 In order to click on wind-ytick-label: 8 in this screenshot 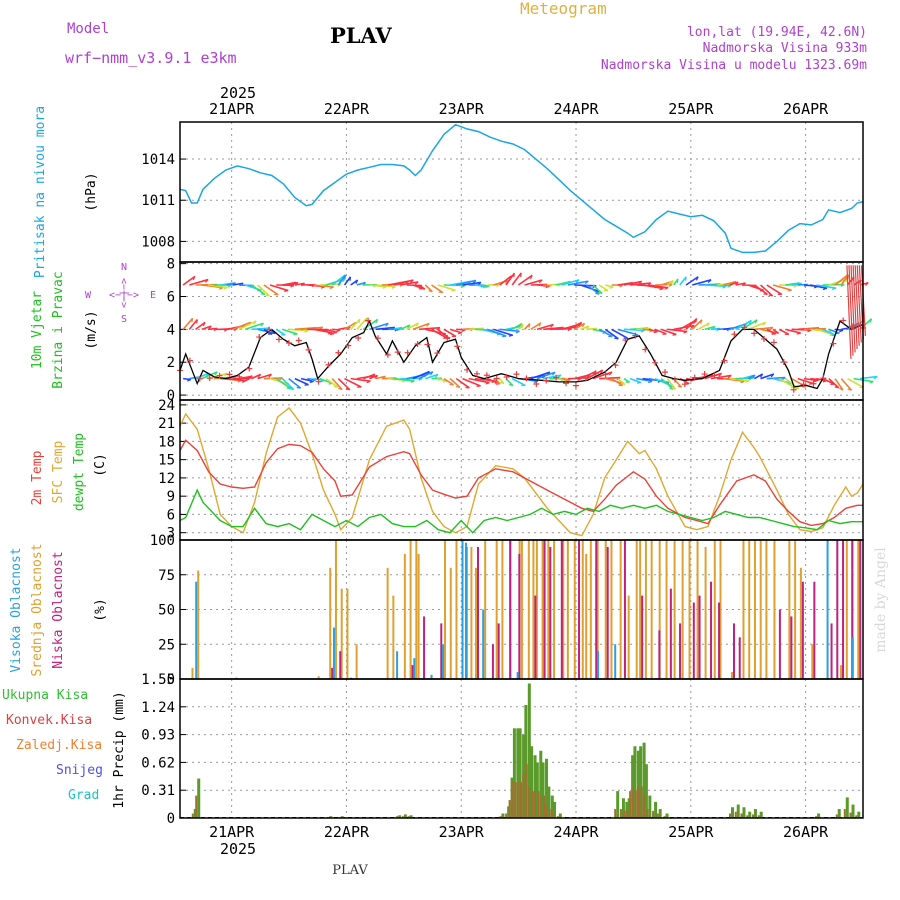, I will do `click(171, 265)`.